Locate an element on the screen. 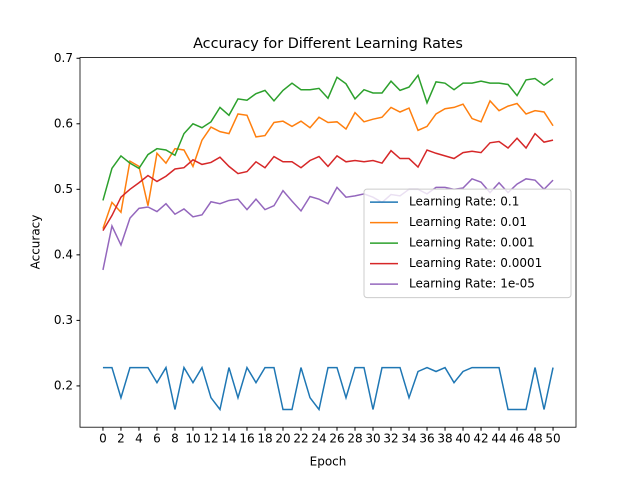 The width and height of the screenshot is (640, 480). x-tick-label: 12 is located at coordinates (210, 439).